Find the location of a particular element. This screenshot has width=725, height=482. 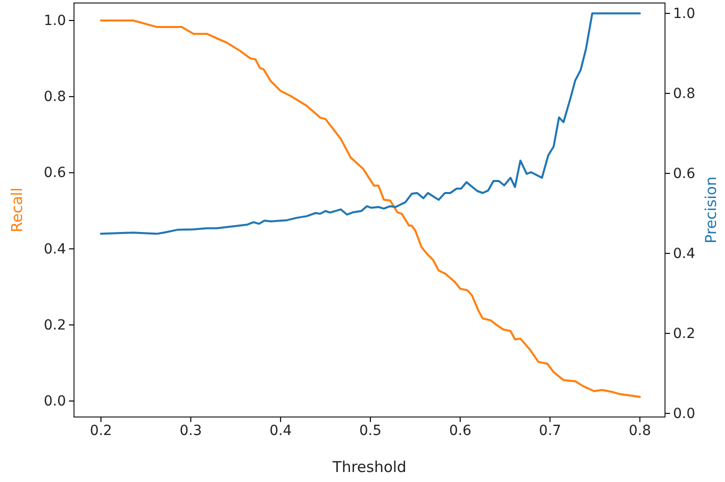

x-tick-label: 0.3 is located at coordinates (191, 430).